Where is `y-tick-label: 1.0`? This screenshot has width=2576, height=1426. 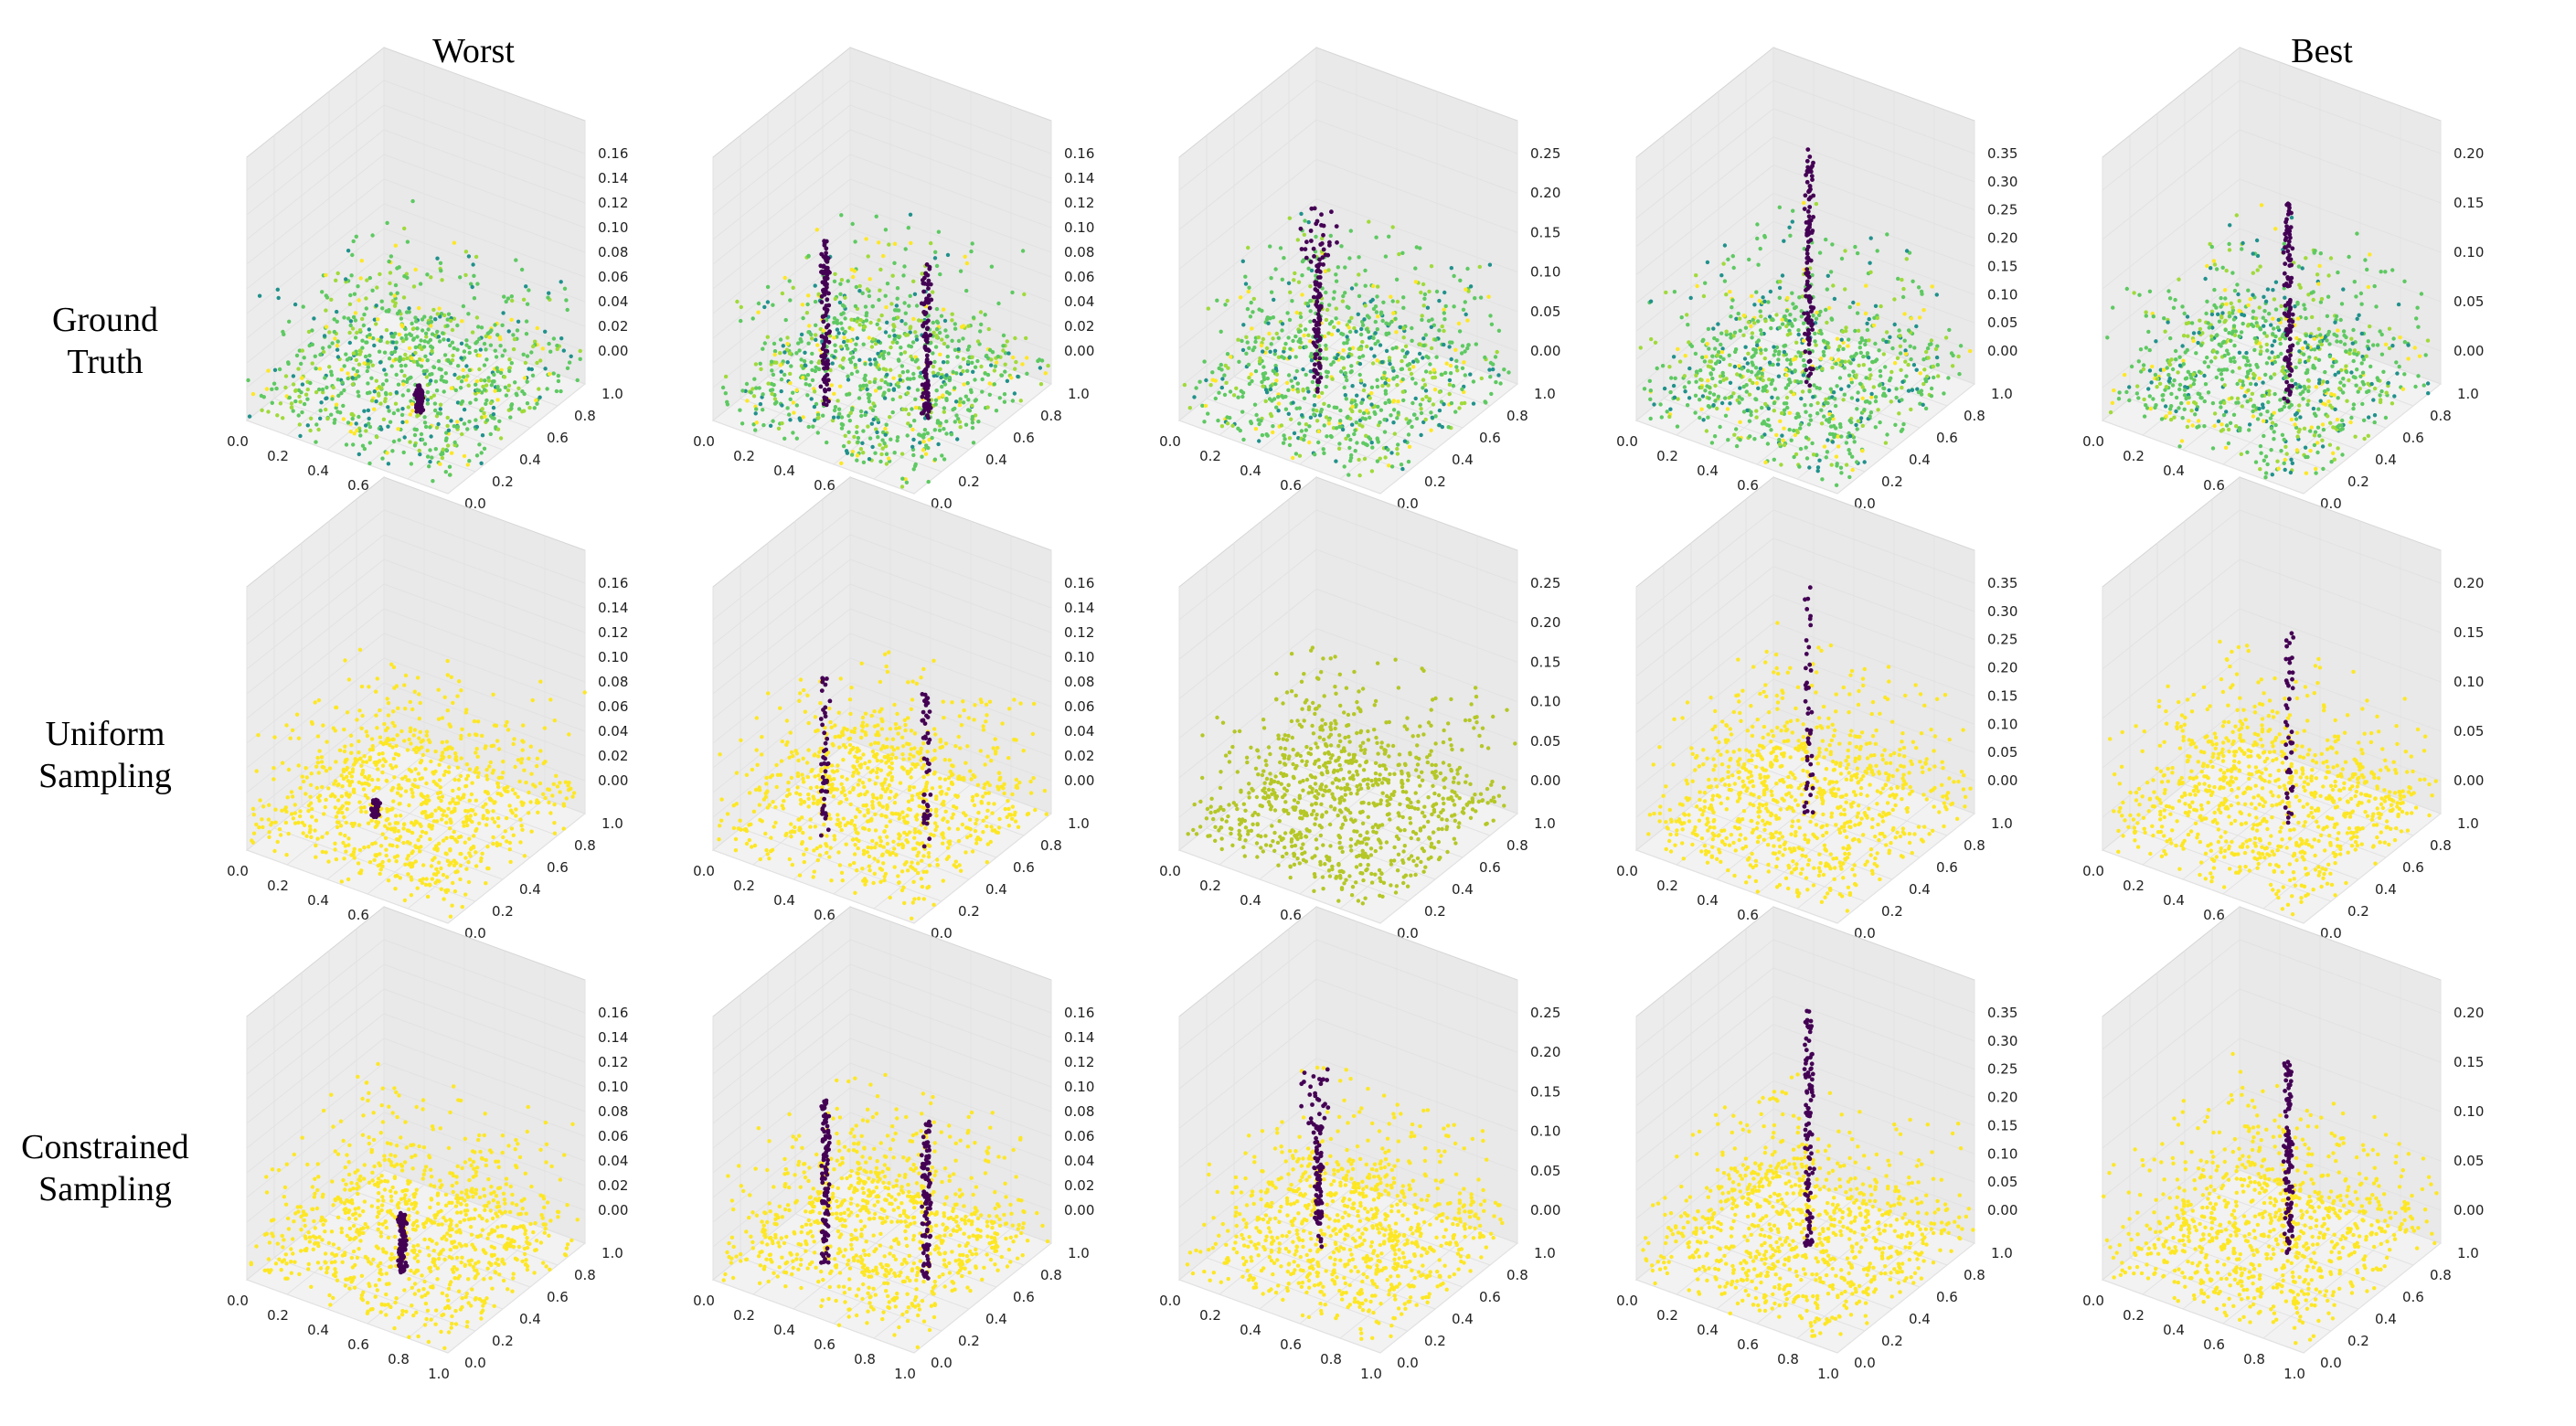
y-tick-label: 1.0 is located at coordinates (2002, 394).